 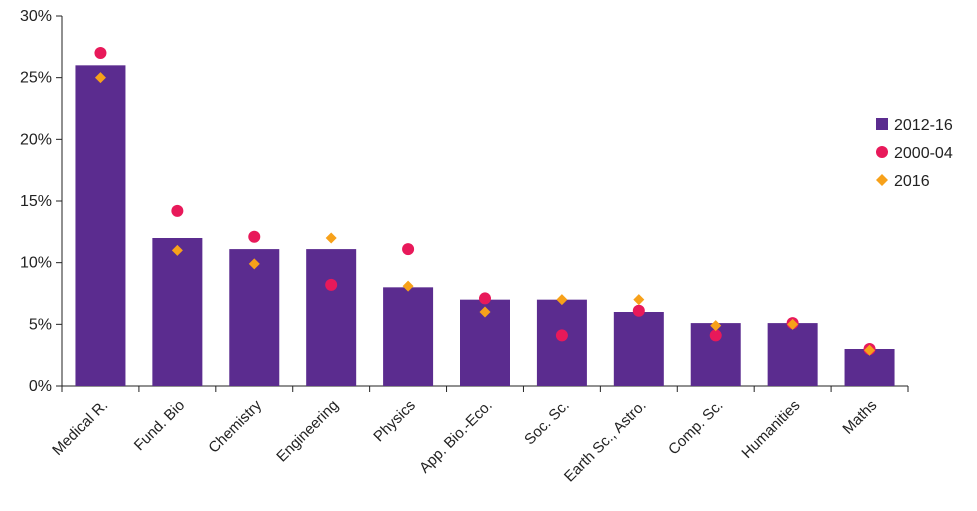 I want to click on legend-label: 2012-16, so click(x=923, y=125).